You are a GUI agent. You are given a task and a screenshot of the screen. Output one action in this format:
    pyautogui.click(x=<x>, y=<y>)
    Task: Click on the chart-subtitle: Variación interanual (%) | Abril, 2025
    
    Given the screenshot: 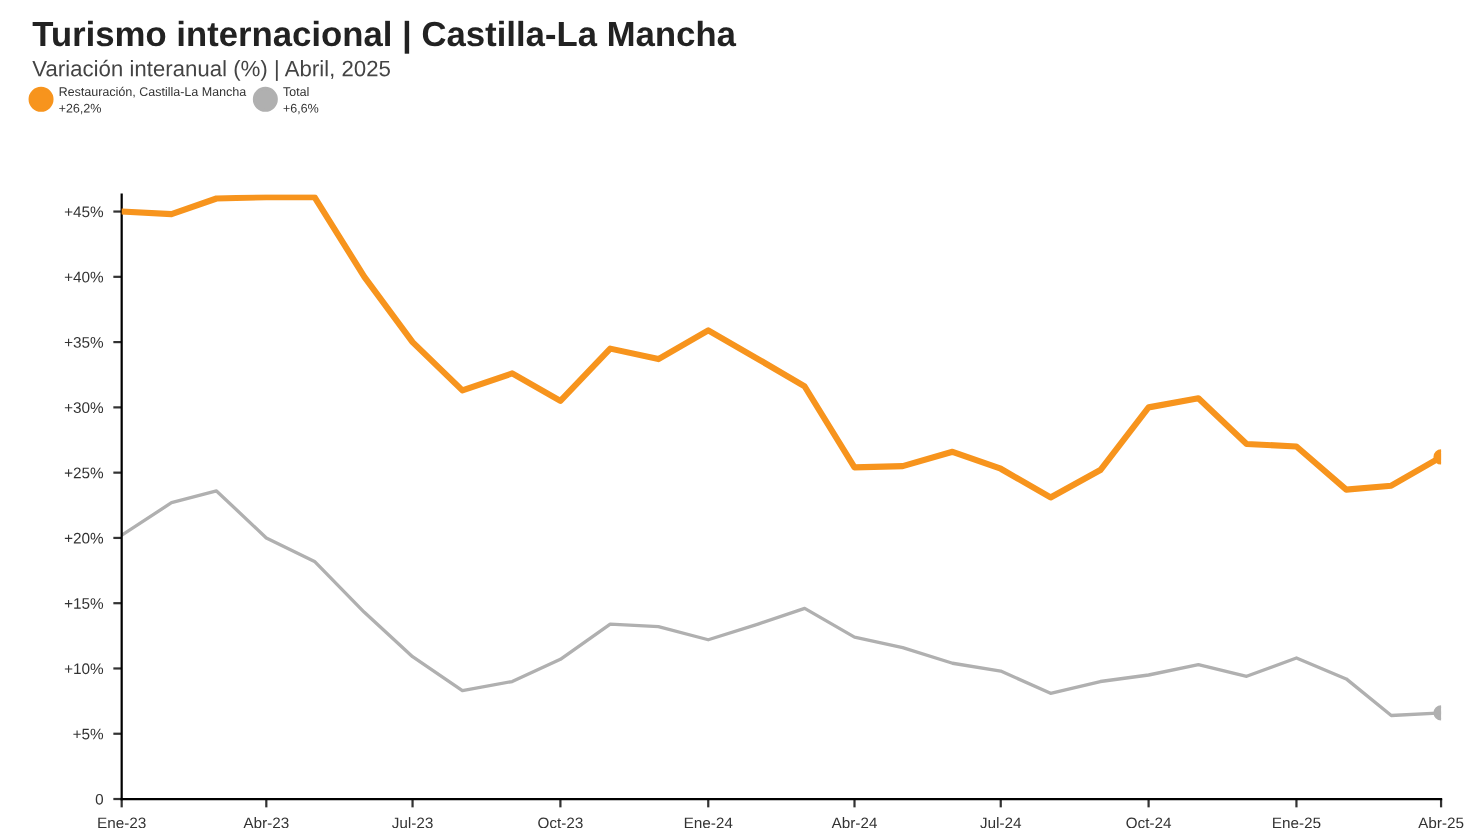 What is the action you would take?
    pyautogui.click(x=211, y=70)
    